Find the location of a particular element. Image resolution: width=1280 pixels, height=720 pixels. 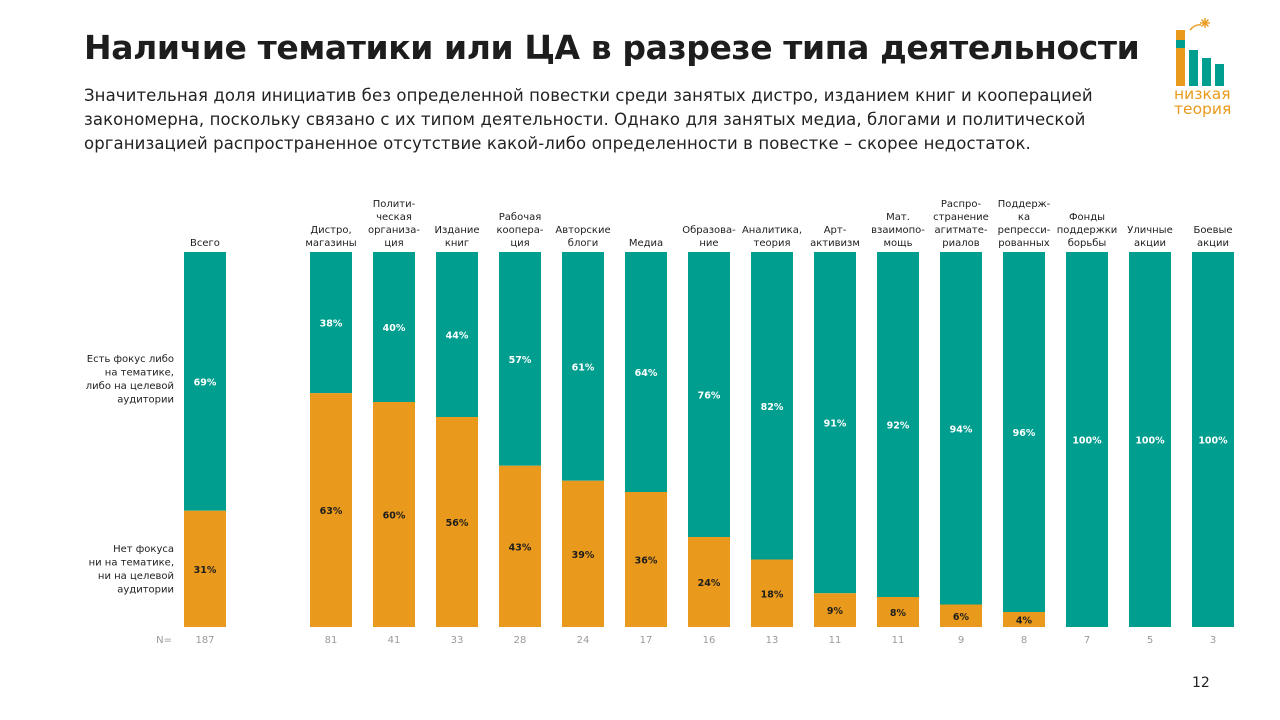

category-label-0-0: Всего is located at coordinates (205, 243).